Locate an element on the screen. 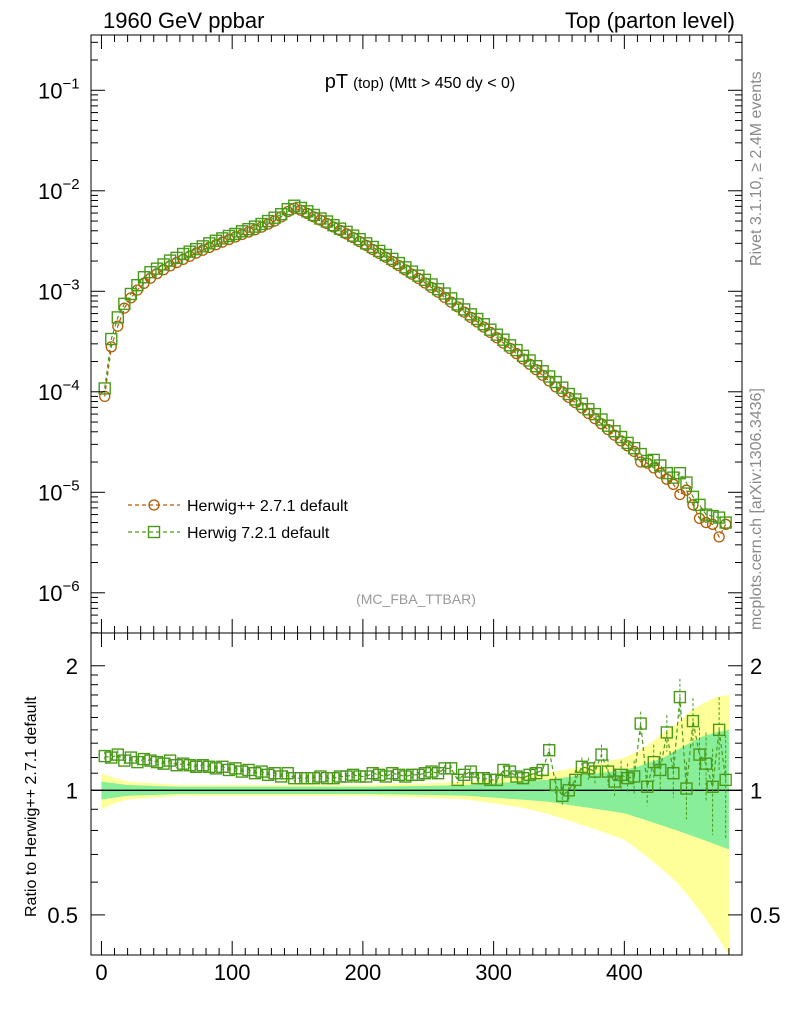 Image resolution: width=786 pixels, height=1024 pixels. mcplots-label: mcplots.cern.ch [arXiv:1306.3436] is located at coordinates (756, 509).